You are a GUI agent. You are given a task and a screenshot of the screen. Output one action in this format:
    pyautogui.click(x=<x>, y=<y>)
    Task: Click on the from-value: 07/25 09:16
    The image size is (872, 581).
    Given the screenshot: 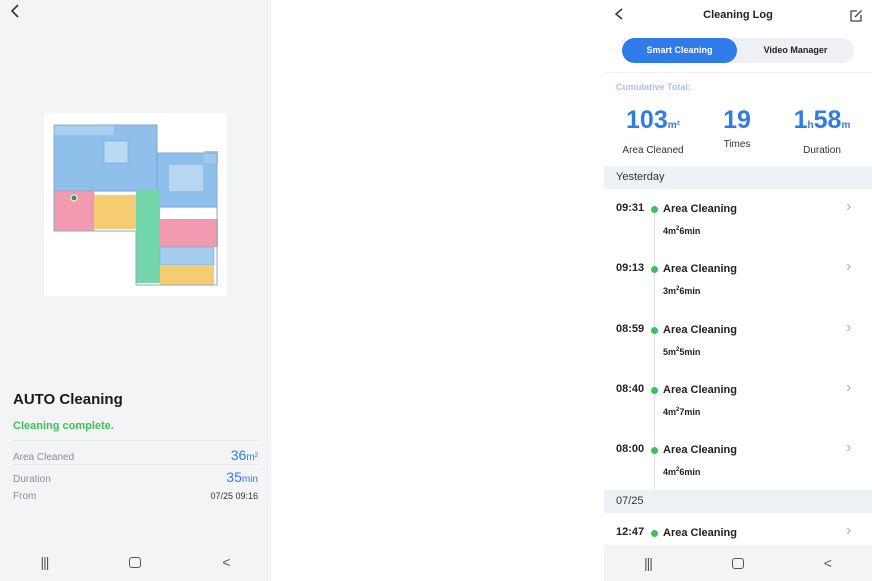 What is the action you would take?
    pyautogui.click(x=234, y=496)
    